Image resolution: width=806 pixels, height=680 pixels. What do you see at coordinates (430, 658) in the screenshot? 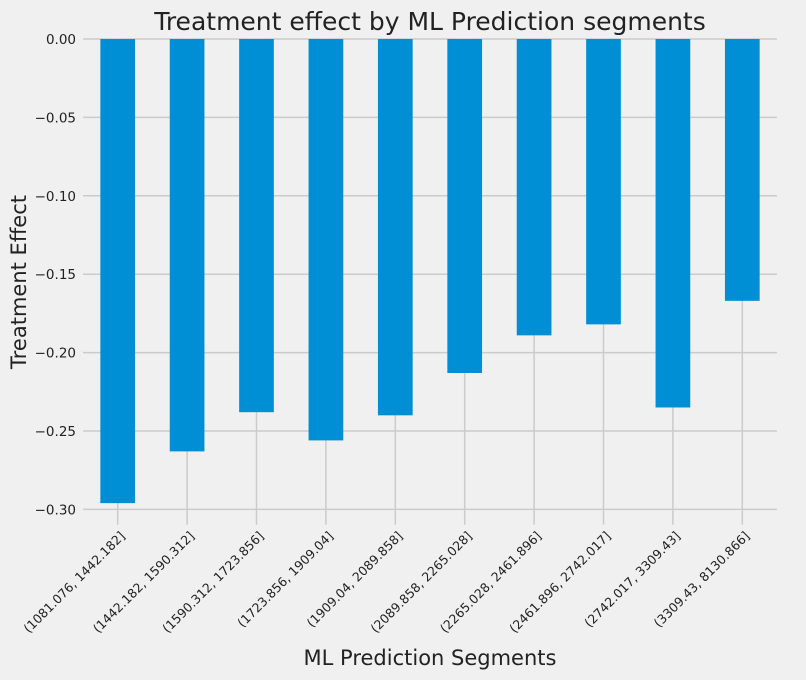
I see `x-axis-label: ML Prediction Segments` at bounding box center [430, 658].